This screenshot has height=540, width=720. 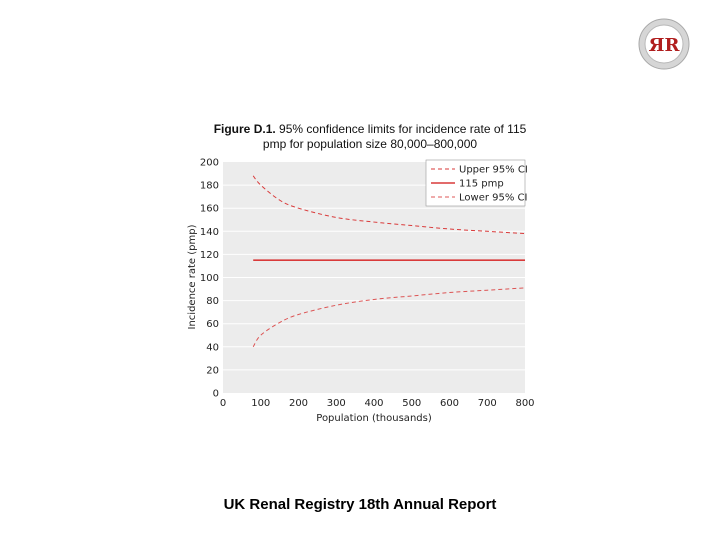 What do you see at coordinates (209, 209) in the screenshot?
I see `y-tick-label: 160` at bounding box center [209, 209].